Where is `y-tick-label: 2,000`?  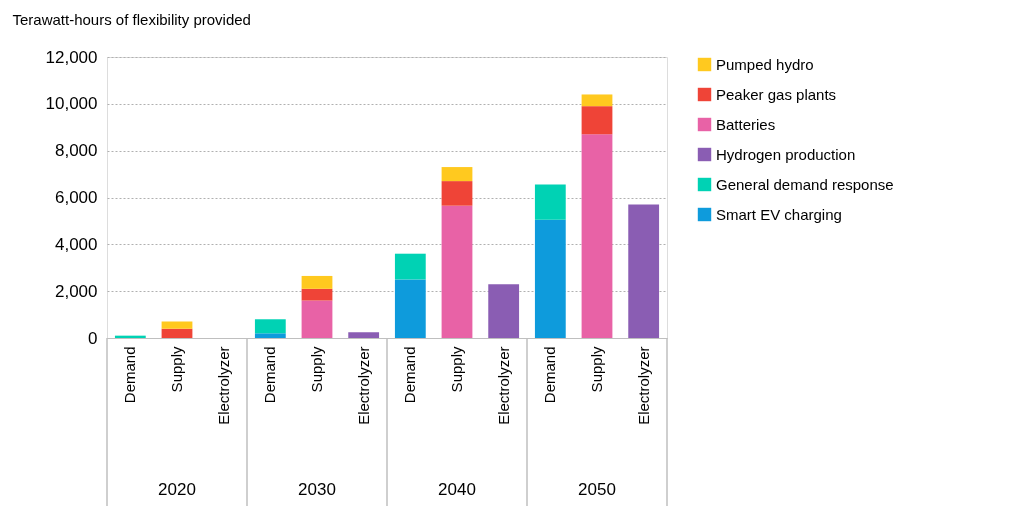 y-tick-label: 2,000 is located at coordinates (76, 291).